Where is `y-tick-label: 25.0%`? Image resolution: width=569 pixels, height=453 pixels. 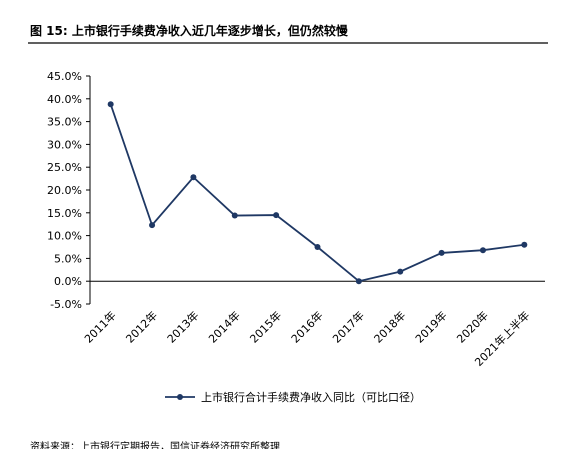 y-tick-label: 25.0% is located at coordinates (64, 167).